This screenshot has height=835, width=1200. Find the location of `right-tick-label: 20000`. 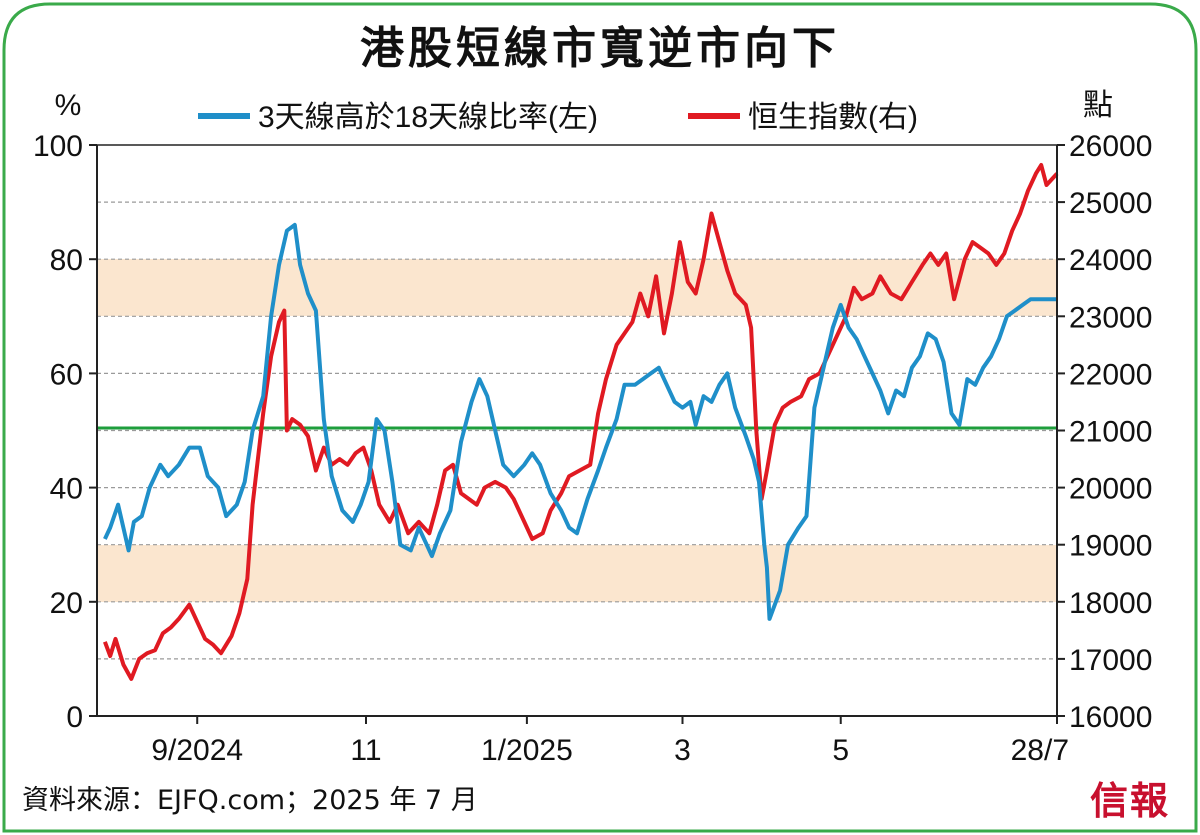

right-tick-label: 20000 is located at coordinates (1110, 489).